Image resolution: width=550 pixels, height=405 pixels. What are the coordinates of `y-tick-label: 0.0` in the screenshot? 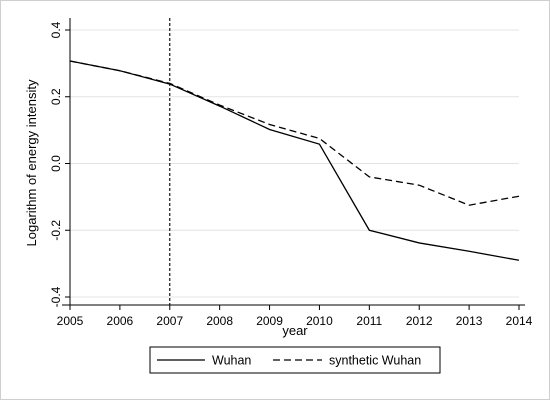 It's located at (56, 163).